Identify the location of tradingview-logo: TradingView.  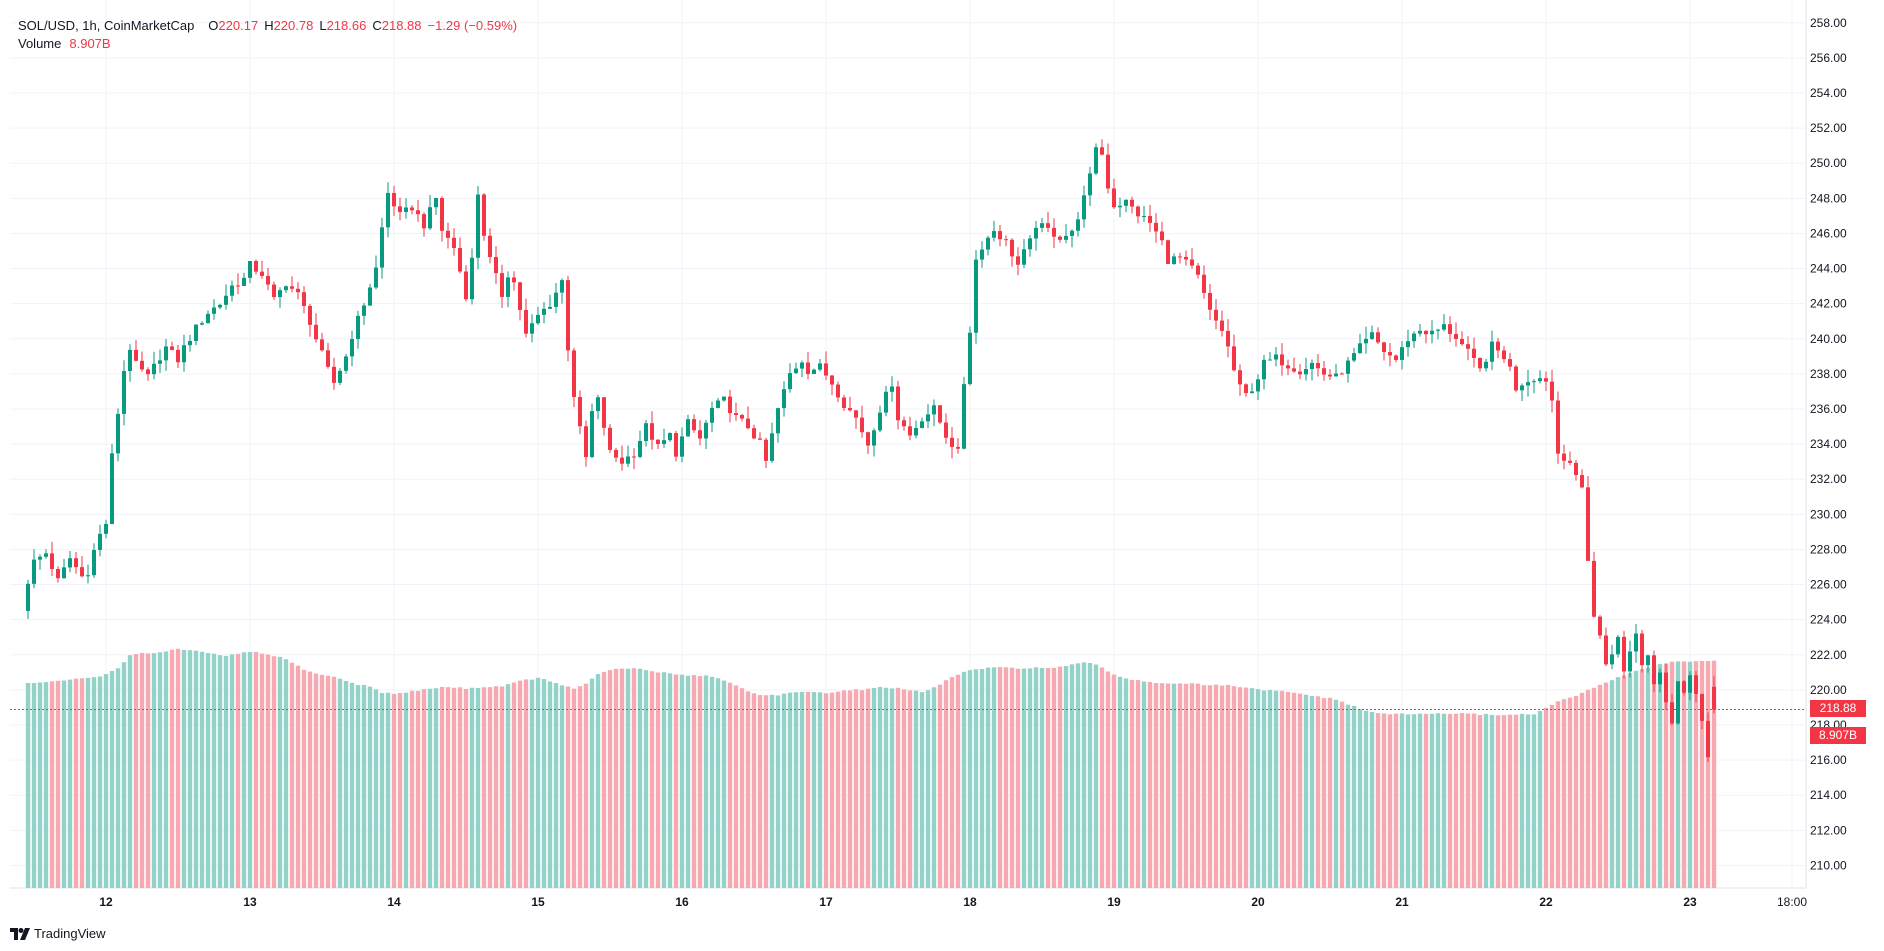
(58, 933).